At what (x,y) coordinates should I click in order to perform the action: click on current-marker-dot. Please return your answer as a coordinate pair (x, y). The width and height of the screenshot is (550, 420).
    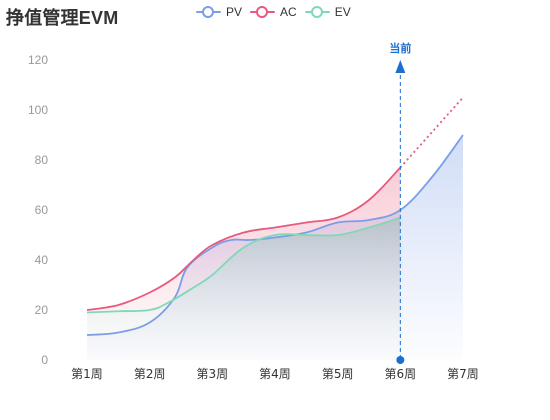
    Looking at the image, I should click on (400, 360).